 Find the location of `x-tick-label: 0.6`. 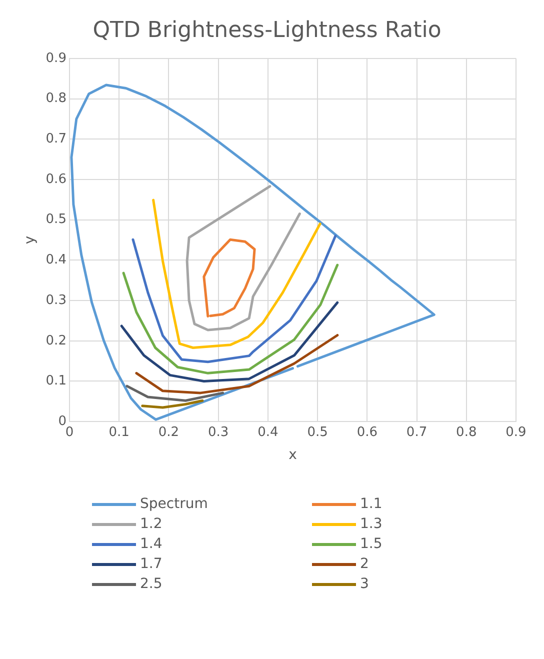

x-tick-label: 0.6 is located at coordinates (367, 432).